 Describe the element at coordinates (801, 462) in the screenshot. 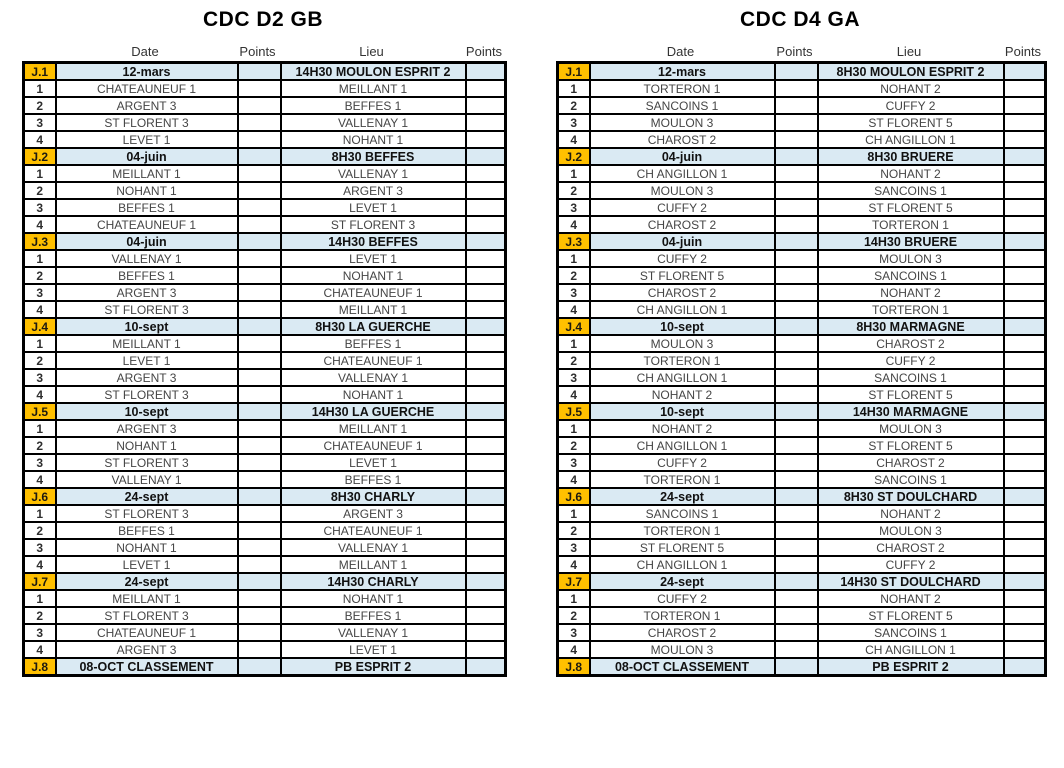

I see `match-row: 3 CUFFY 2 CHAROST 2` at that location.